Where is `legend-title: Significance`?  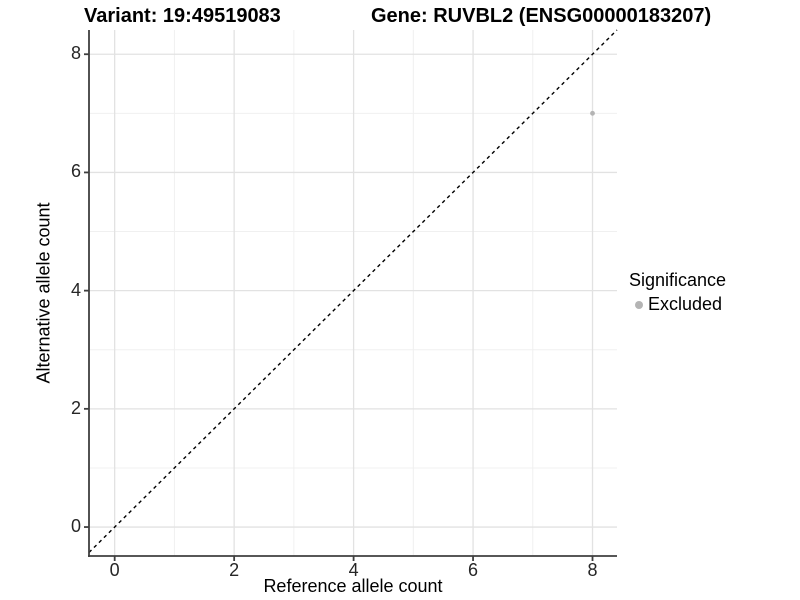
legend-title: Significance is located at coordinates (678, 280).